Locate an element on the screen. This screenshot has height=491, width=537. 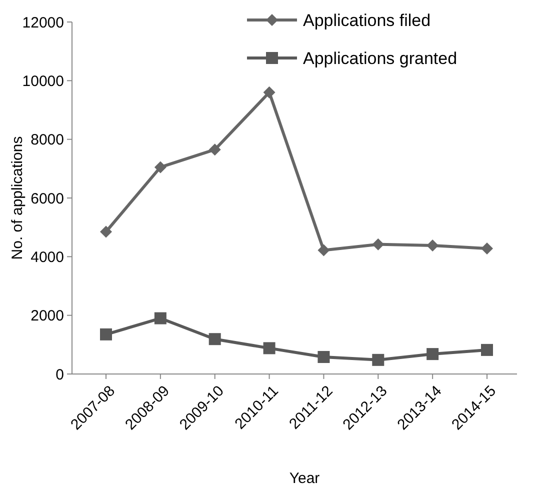
legend-label: Applications filed is located at coordinates (367, 20).